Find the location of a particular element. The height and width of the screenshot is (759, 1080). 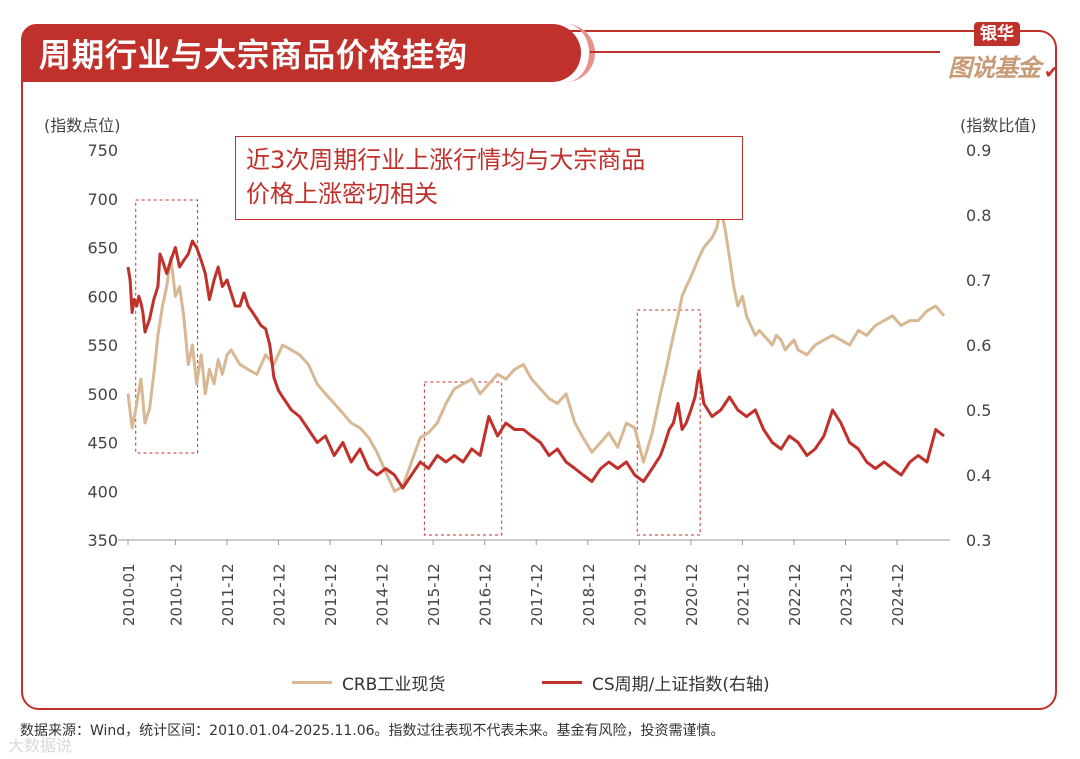

x-tick-label: 2024-12 is located at coordinates (898, 594).